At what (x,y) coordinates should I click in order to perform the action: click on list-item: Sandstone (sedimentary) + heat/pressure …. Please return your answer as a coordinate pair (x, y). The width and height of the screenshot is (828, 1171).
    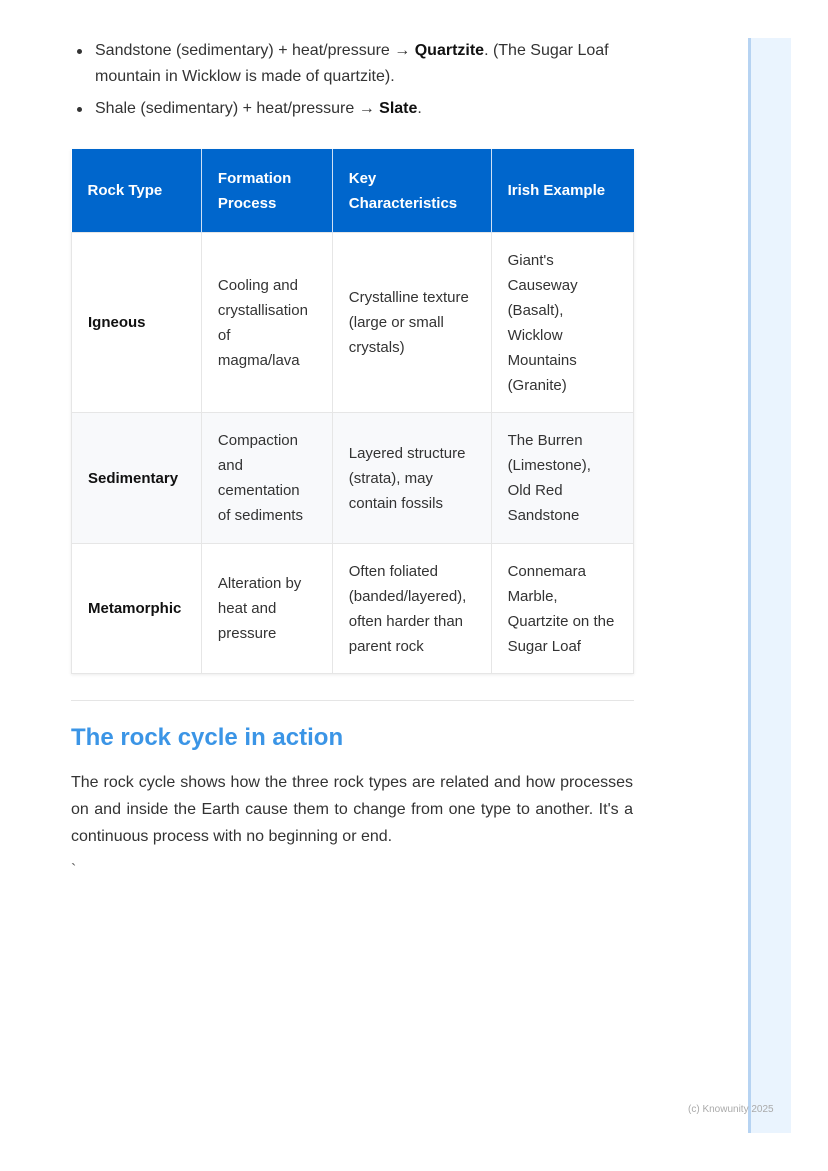
    Looking at the image, I should click on (352, 64).